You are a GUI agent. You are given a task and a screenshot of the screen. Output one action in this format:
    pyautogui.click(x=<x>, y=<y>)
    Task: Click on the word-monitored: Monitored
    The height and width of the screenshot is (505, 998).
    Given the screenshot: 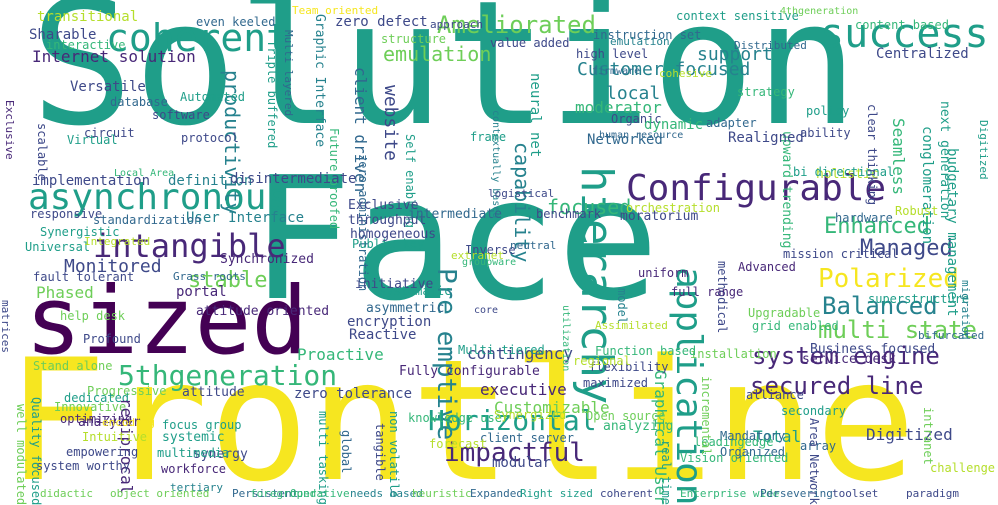 What is the action you would take?
    pyautogui.click(x=113, y=266)
    